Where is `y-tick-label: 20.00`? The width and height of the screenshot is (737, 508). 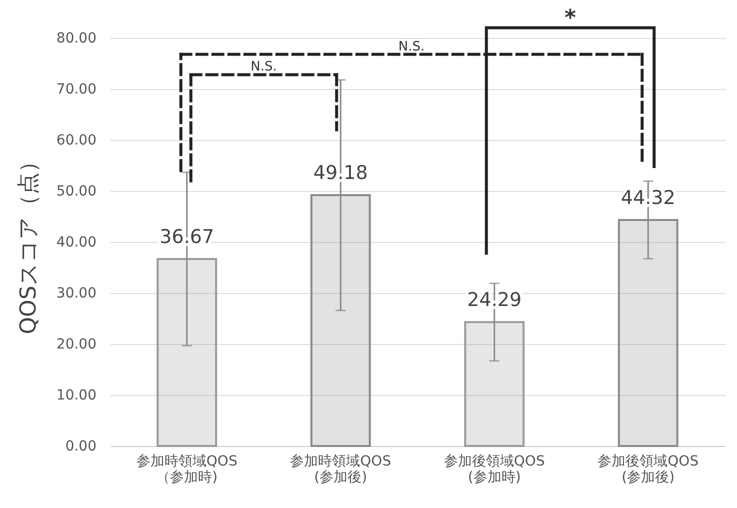 y-tick-label: 20.00 is located at coordinates (76, 344).